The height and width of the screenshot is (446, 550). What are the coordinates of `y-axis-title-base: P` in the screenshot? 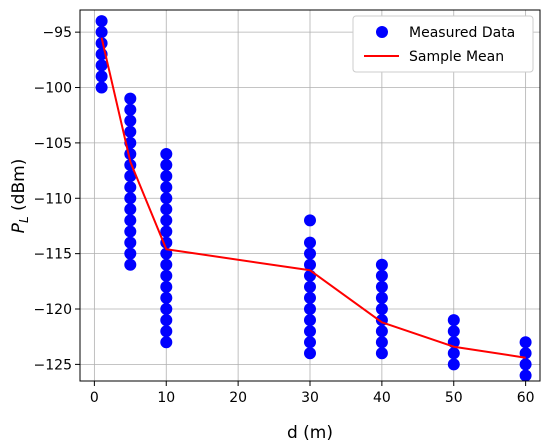 It's located at (19, 227).